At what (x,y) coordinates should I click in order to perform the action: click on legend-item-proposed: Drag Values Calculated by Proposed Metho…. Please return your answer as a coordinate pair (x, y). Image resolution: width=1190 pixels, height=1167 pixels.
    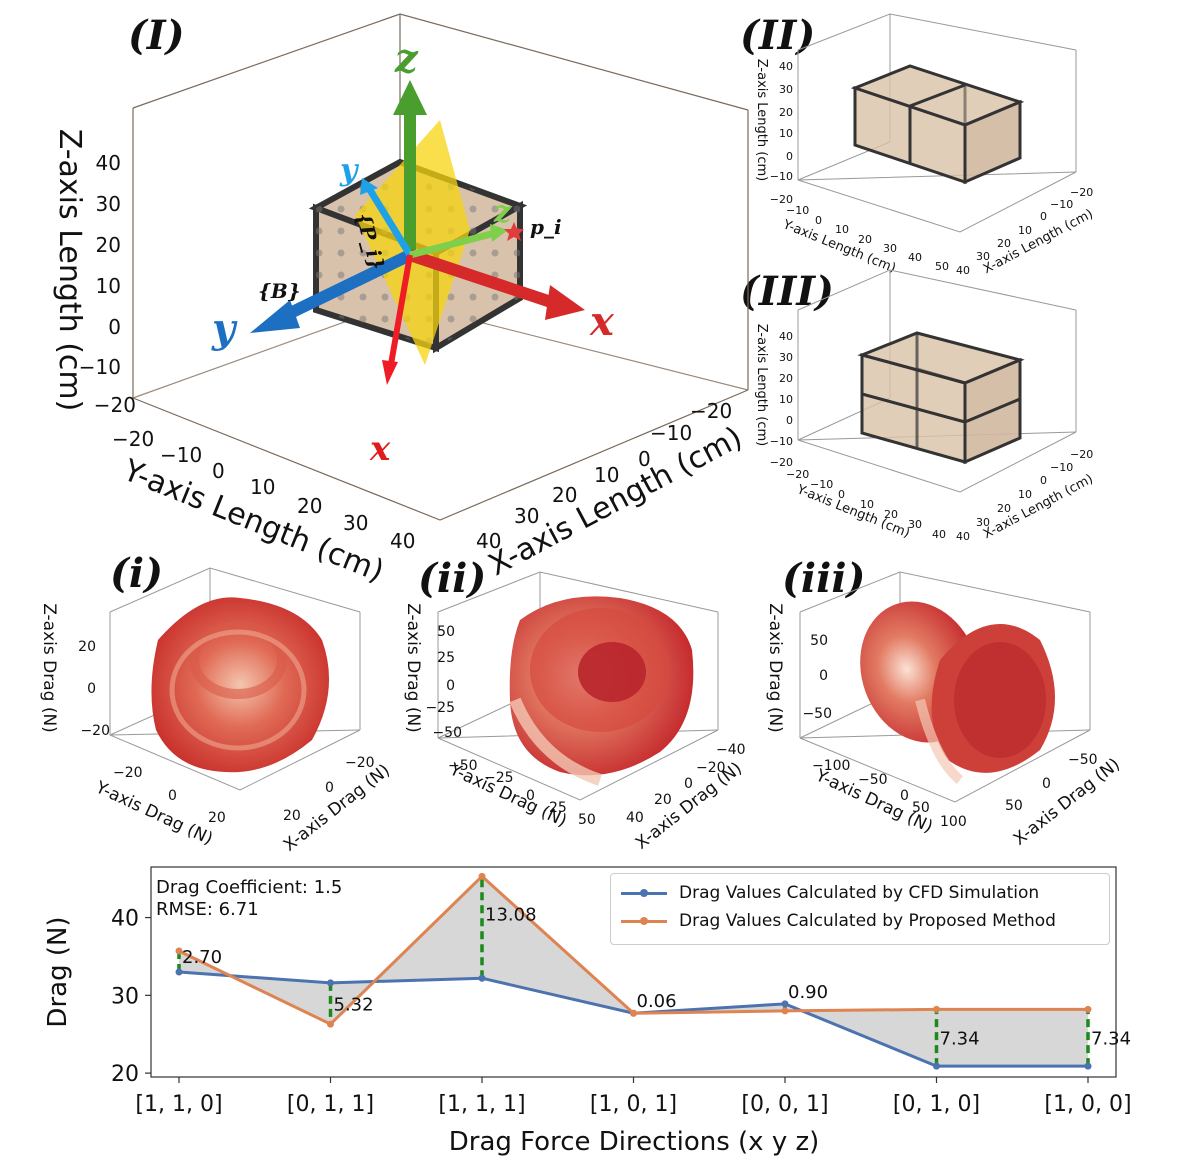
    Looking at the image, I should click on (838, 921).